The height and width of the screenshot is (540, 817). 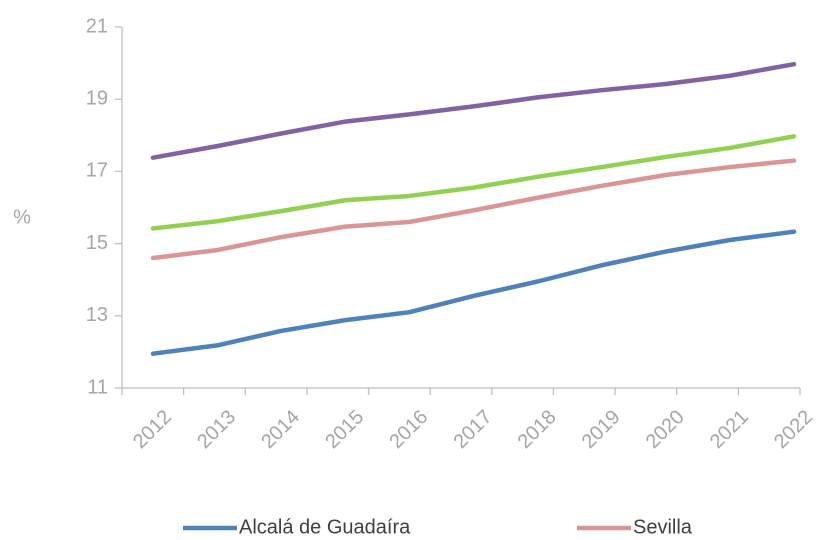 I want to click on x-tick-label: 2012, so click(x=152, y=429).